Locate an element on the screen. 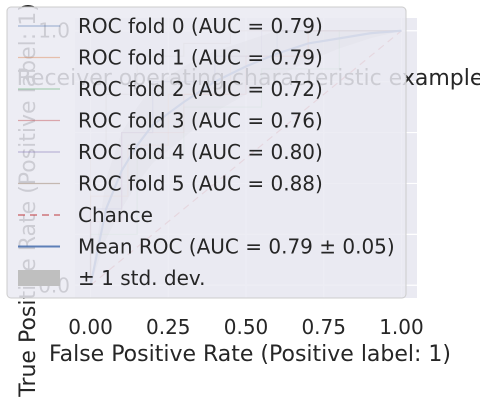 The width and height of the screenshot is (480, 401). x-tick-label-0: 0.00 is located at coordinates (90, 327).